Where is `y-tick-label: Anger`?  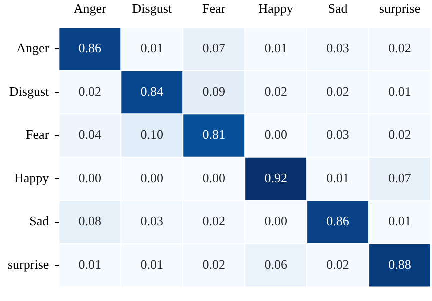 y-tick-label: Anger is located at coordinates (33, 48).